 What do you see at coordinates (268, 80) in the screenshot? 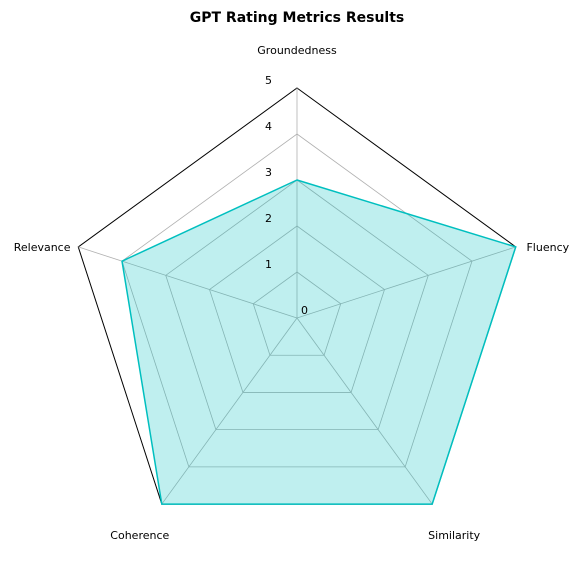
I see `r-tick-label: 5` at bounding box center [268, 80].